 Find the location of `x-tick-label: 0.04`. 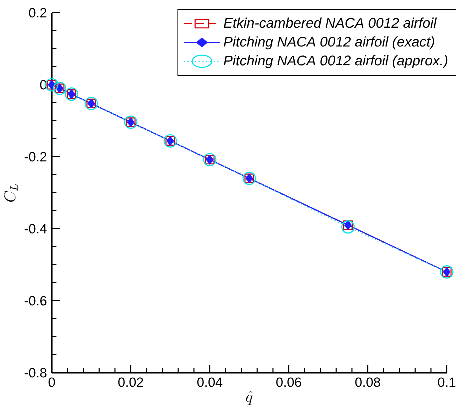

x-tick-label: 0.04 is located at coordinates (210, 383).